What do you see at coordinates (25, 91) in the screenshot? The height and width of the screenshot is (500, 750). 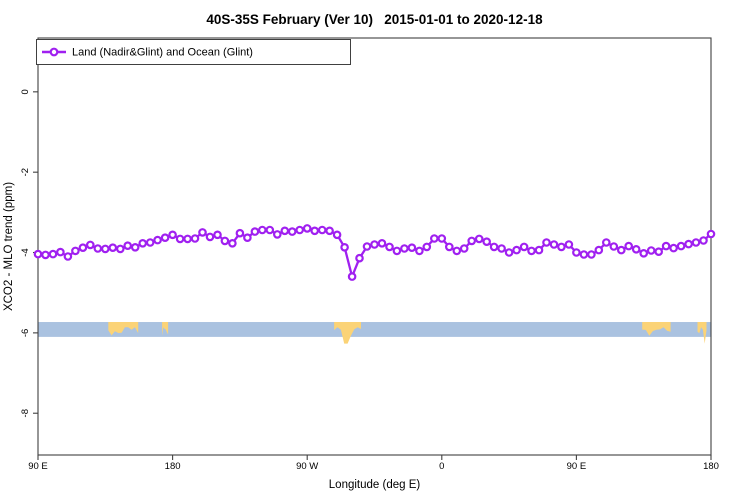 I see `y-tick-label: 0` at bounding box center [25, 91].